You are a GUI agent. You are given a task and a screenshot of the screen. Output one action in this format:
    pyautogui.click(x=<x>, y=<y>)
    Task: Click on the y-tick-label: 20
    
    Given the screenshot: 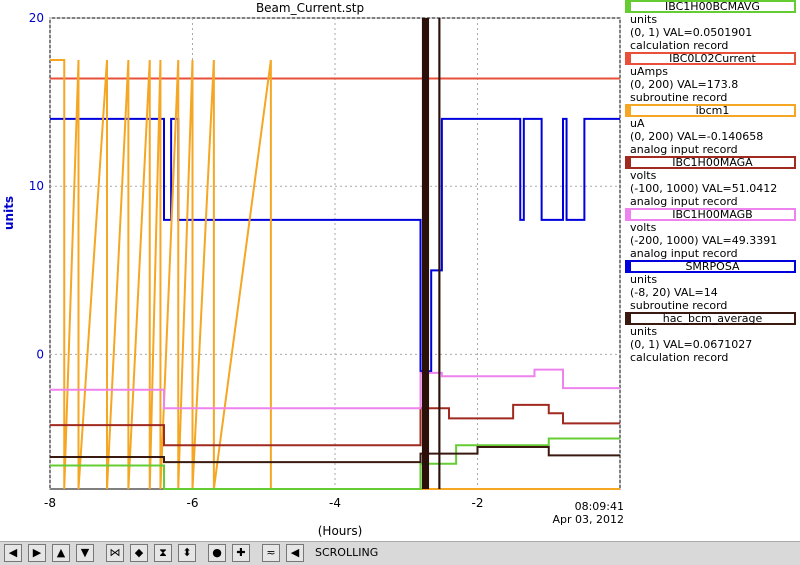 What is the action you would take?
    pyautogui.click(x=36, y=18)
    